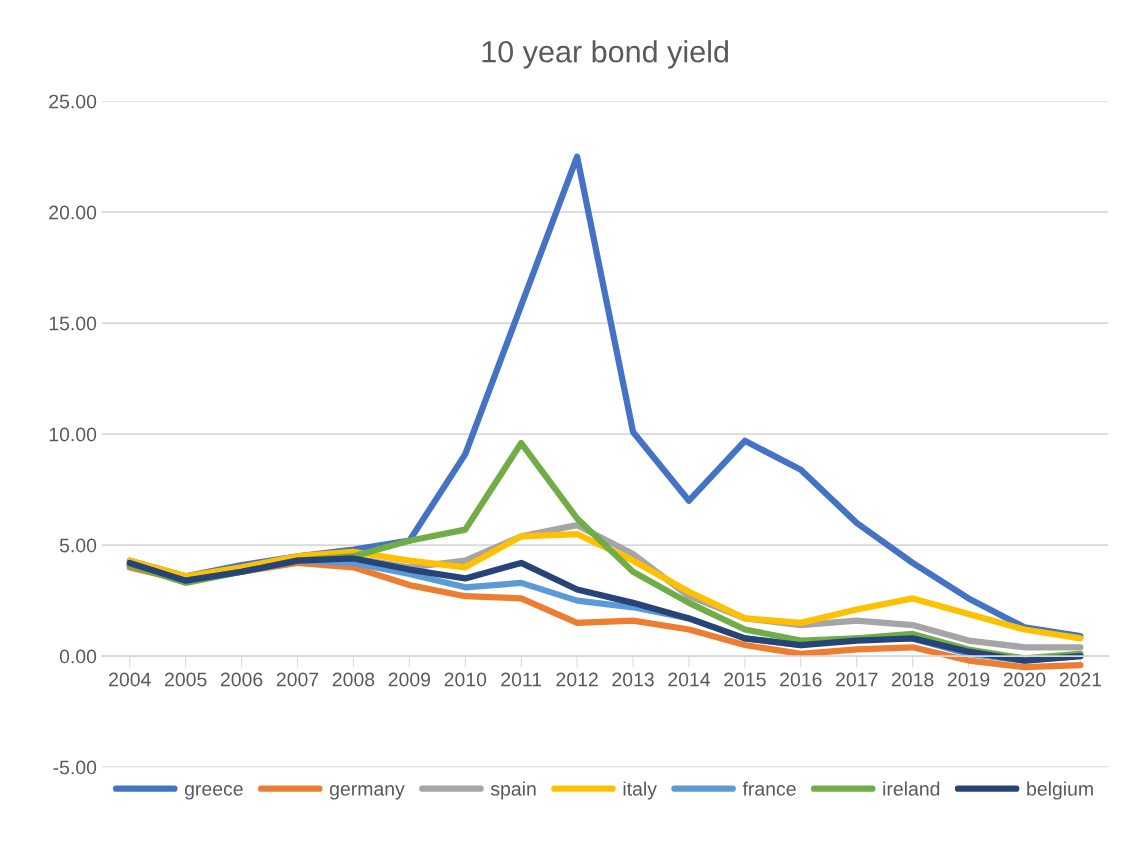 This screenshot has height=843, width=1131. Describe the element at coordinates (73, 434) in the screenshot. I see `y-tick-label: 10.00` at that location.